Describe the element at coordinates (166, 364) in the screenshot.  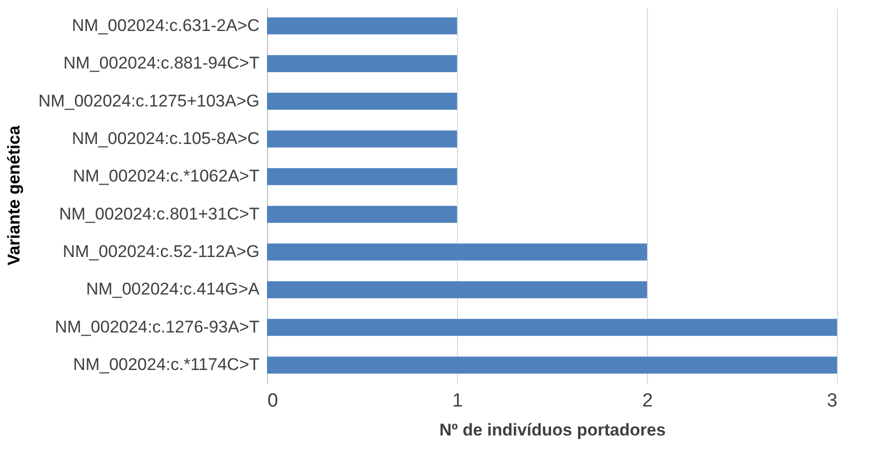
I see `y-tick-label: NM_002024:c.*1174C>T` at that location.